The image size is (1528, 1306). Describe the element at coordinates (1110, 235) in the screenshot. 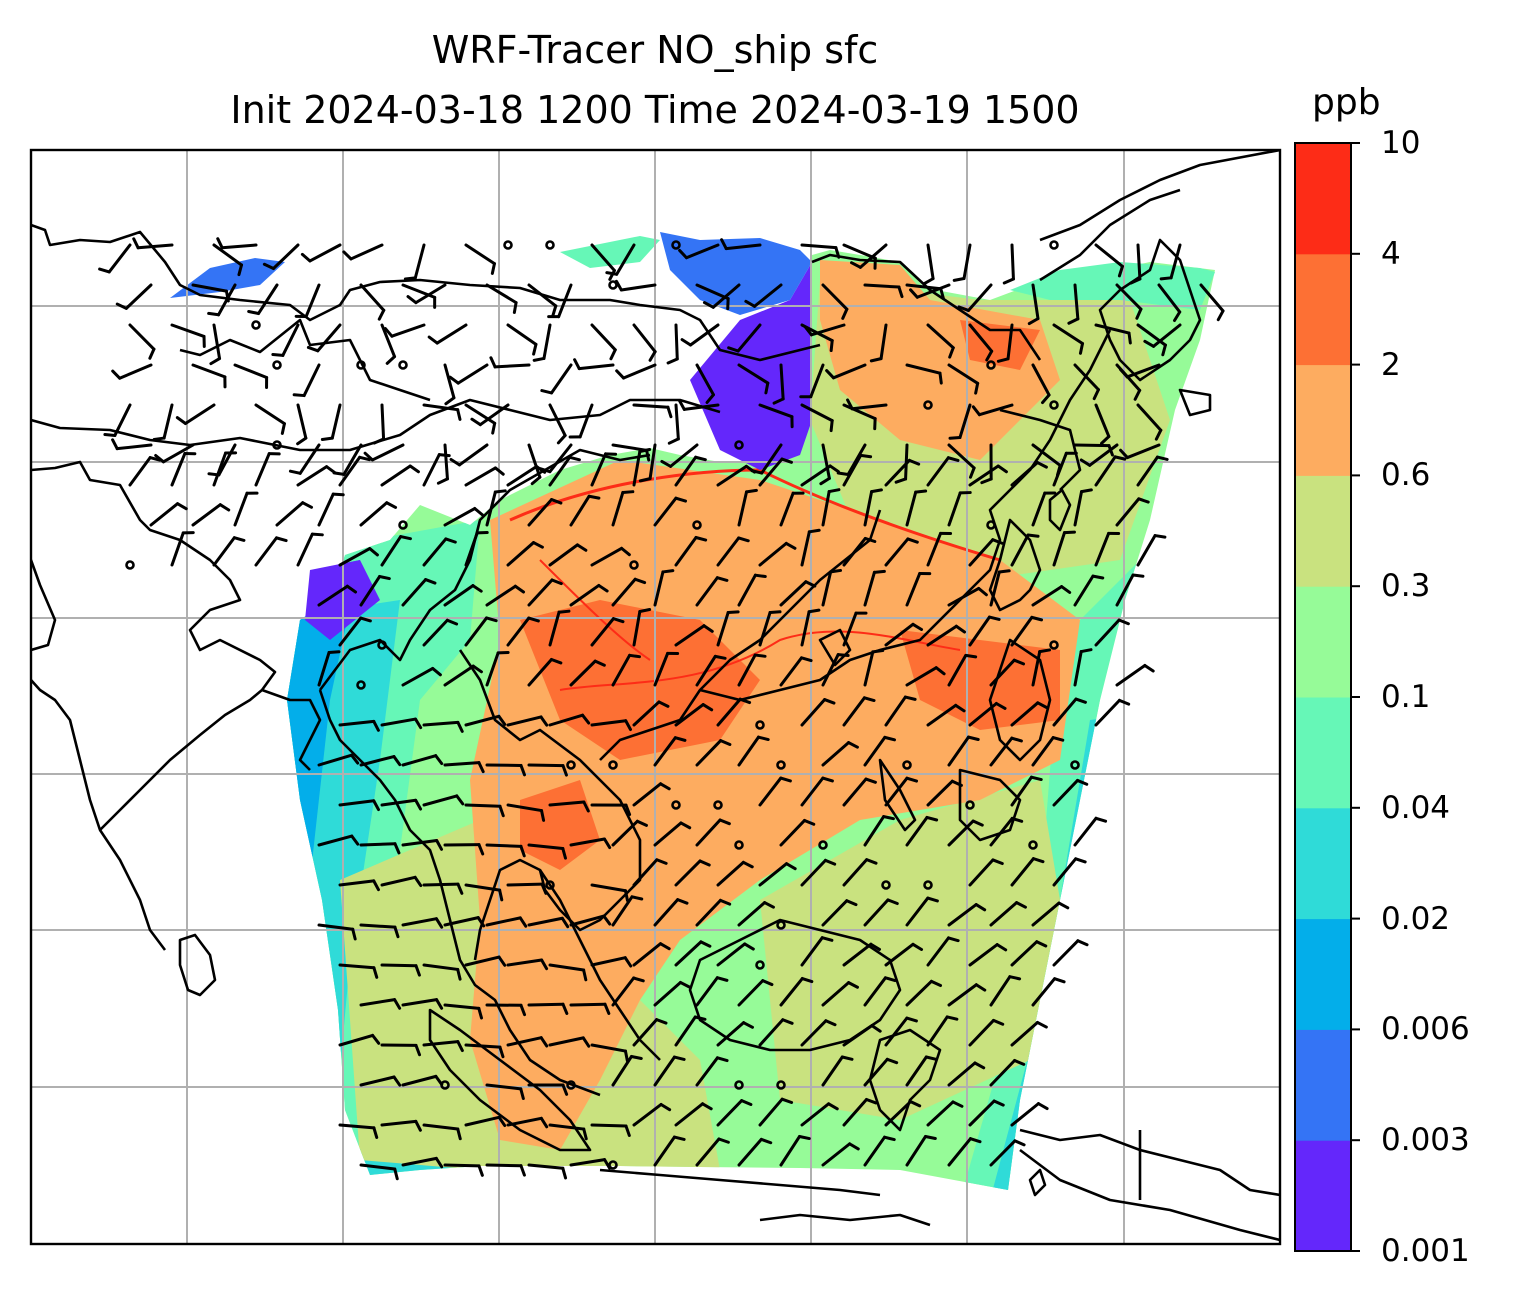

I see `border-manchuria` at that location.